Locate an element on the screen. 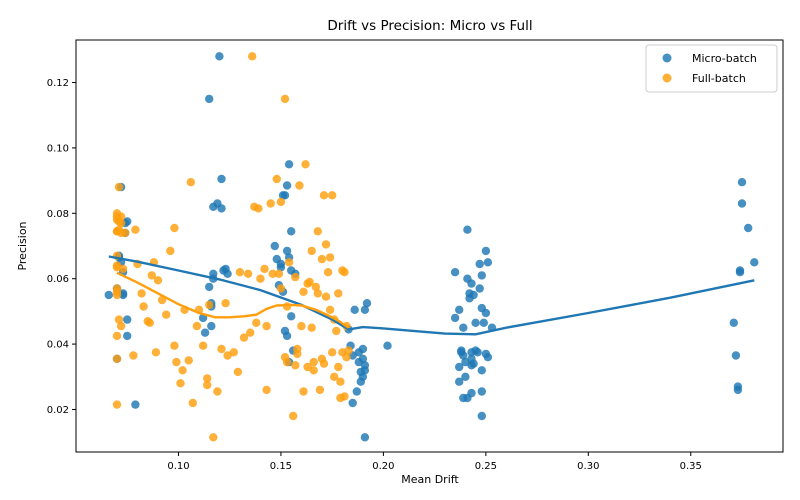 This screenshot has height=500, width=800. legend-label: Full-batch is located at coordinates (719, 78).